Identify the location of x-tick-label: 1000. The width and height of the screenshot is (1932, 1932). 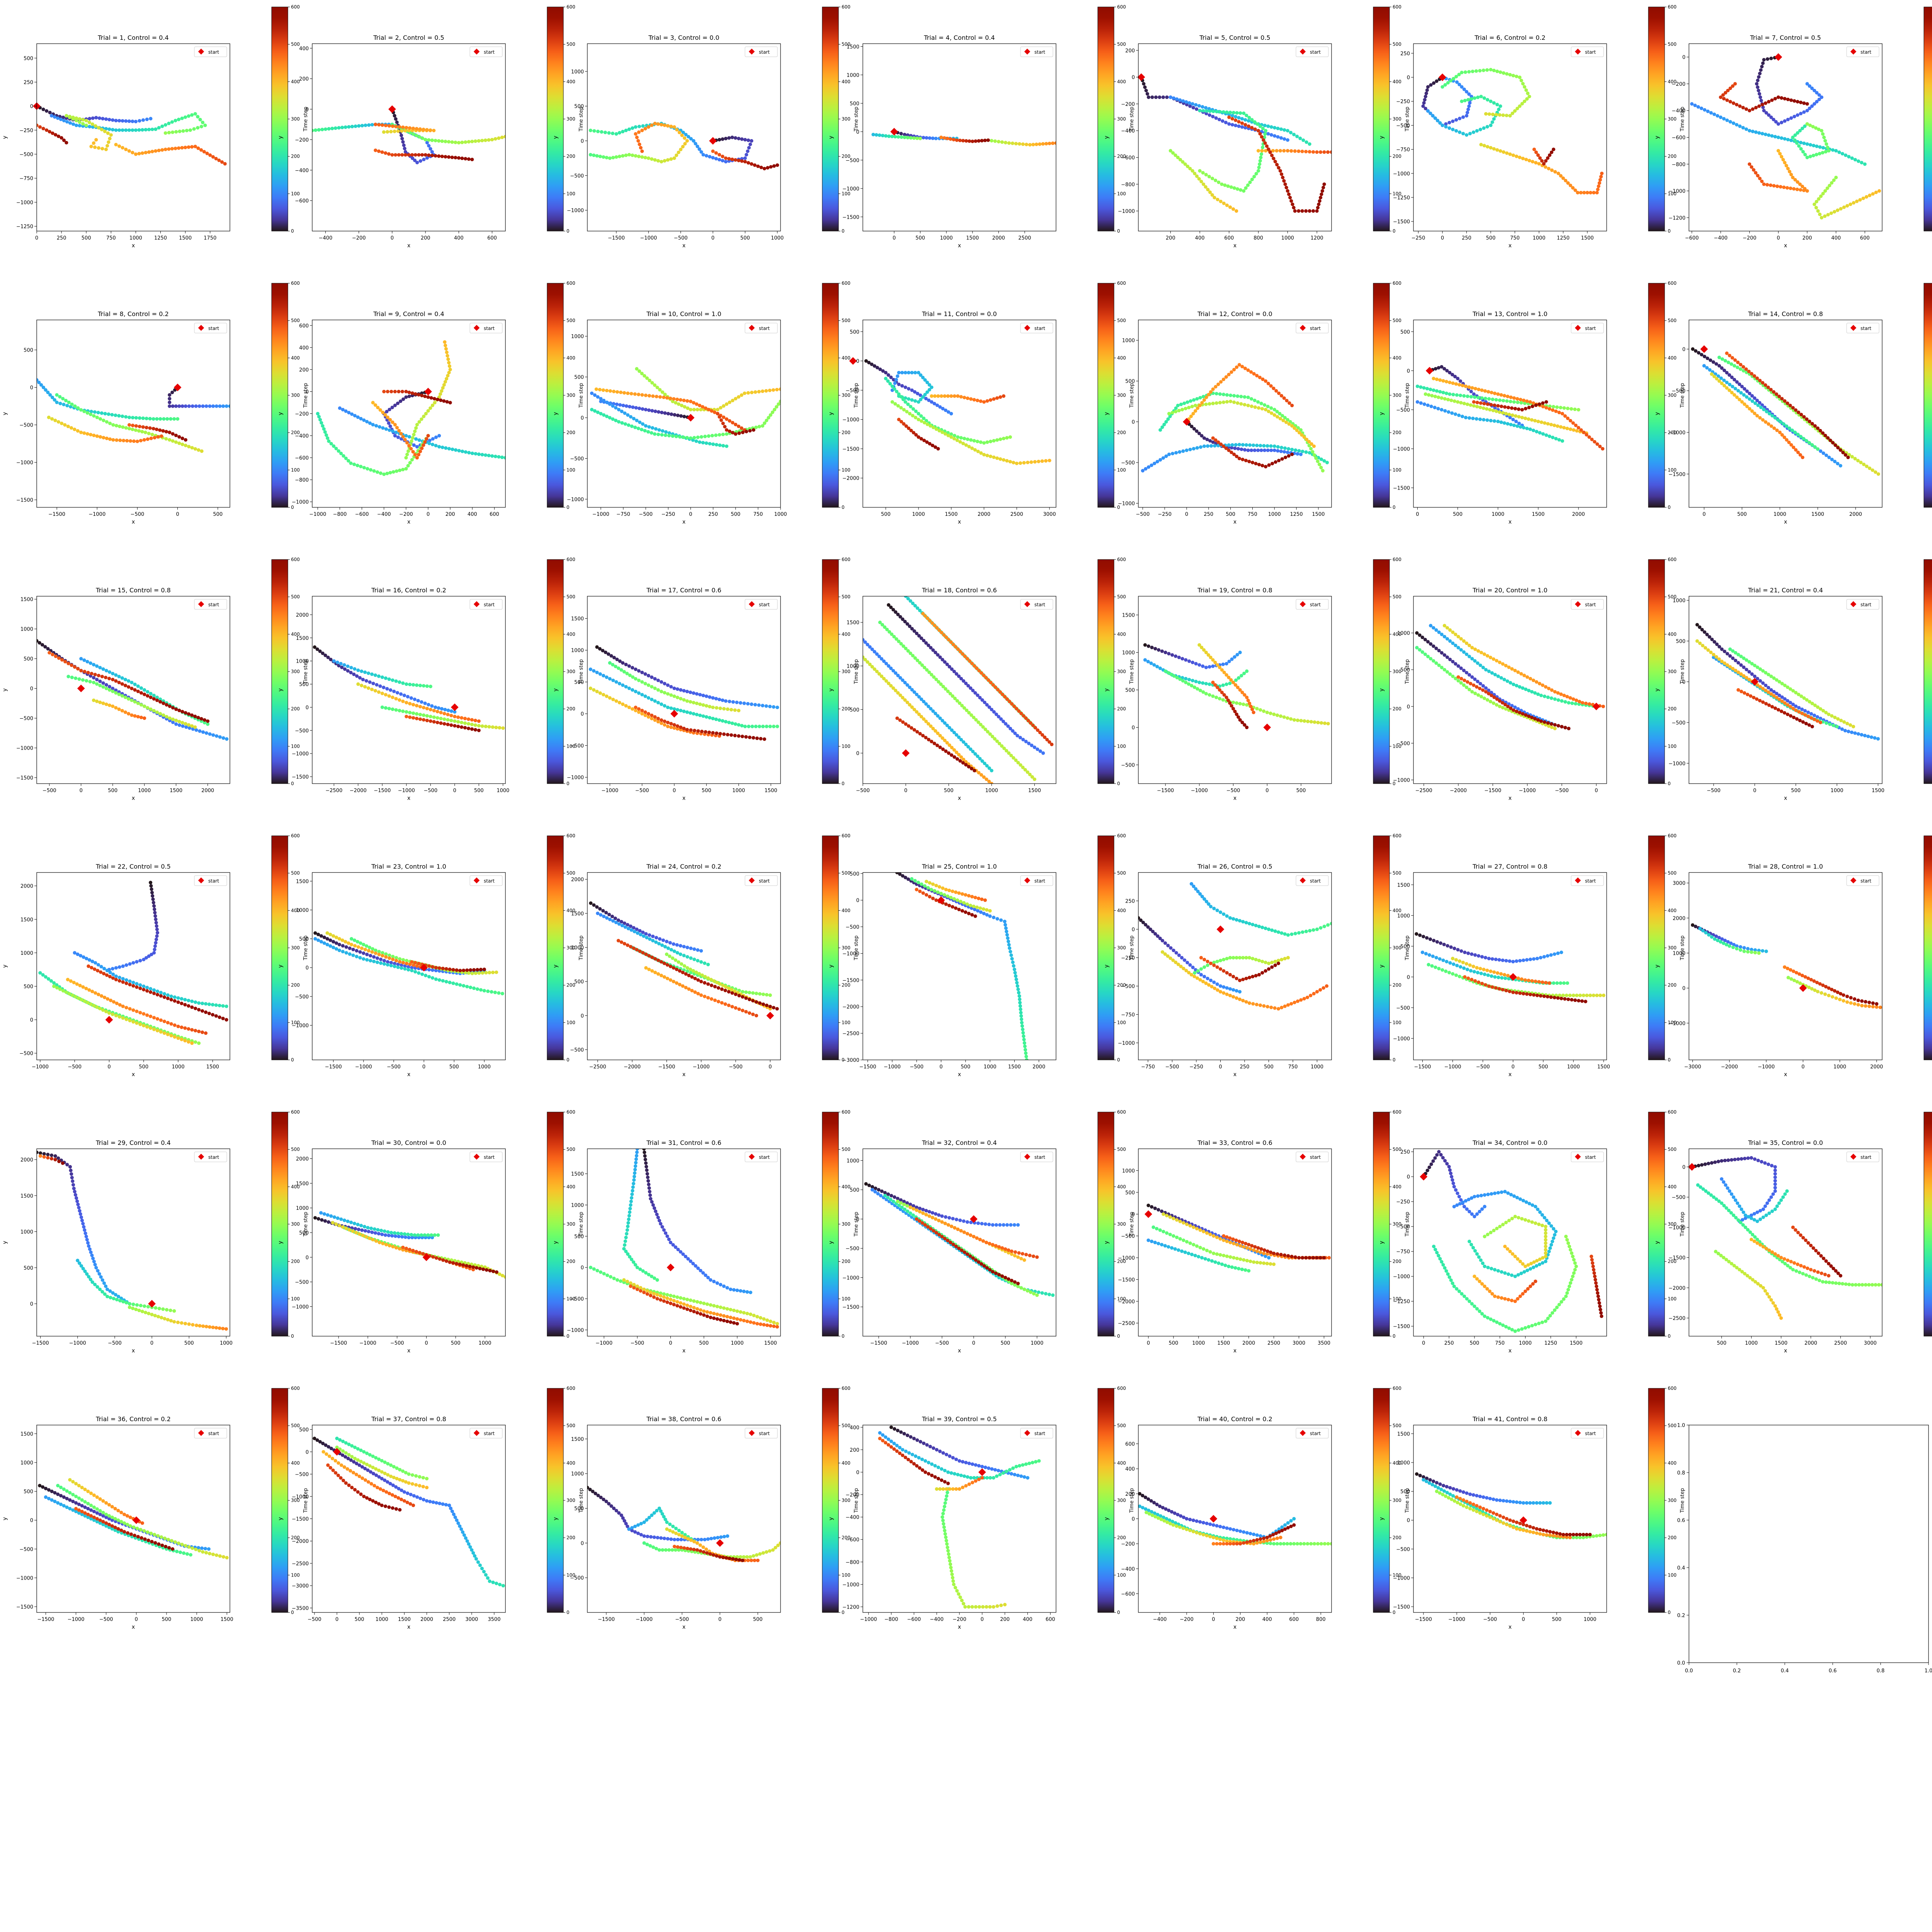
(1288, 238).